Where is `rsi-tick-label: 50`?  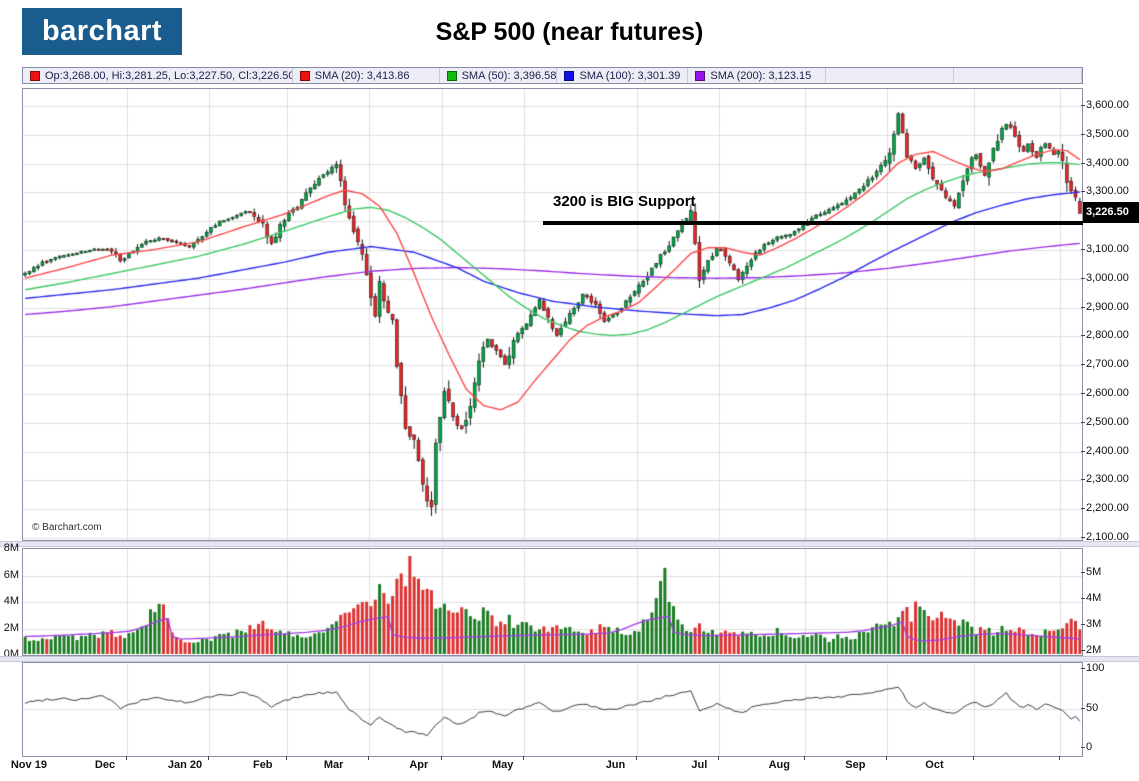 rsi-tick-label: 50 is located at coordinates (1109, 708).